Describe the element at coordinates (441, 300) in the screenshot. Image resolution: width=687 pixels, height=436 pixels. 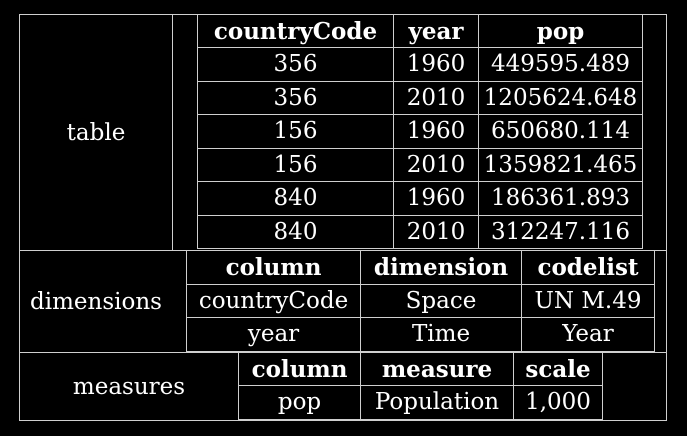
I see `dimensions-cell: Space` at that location.